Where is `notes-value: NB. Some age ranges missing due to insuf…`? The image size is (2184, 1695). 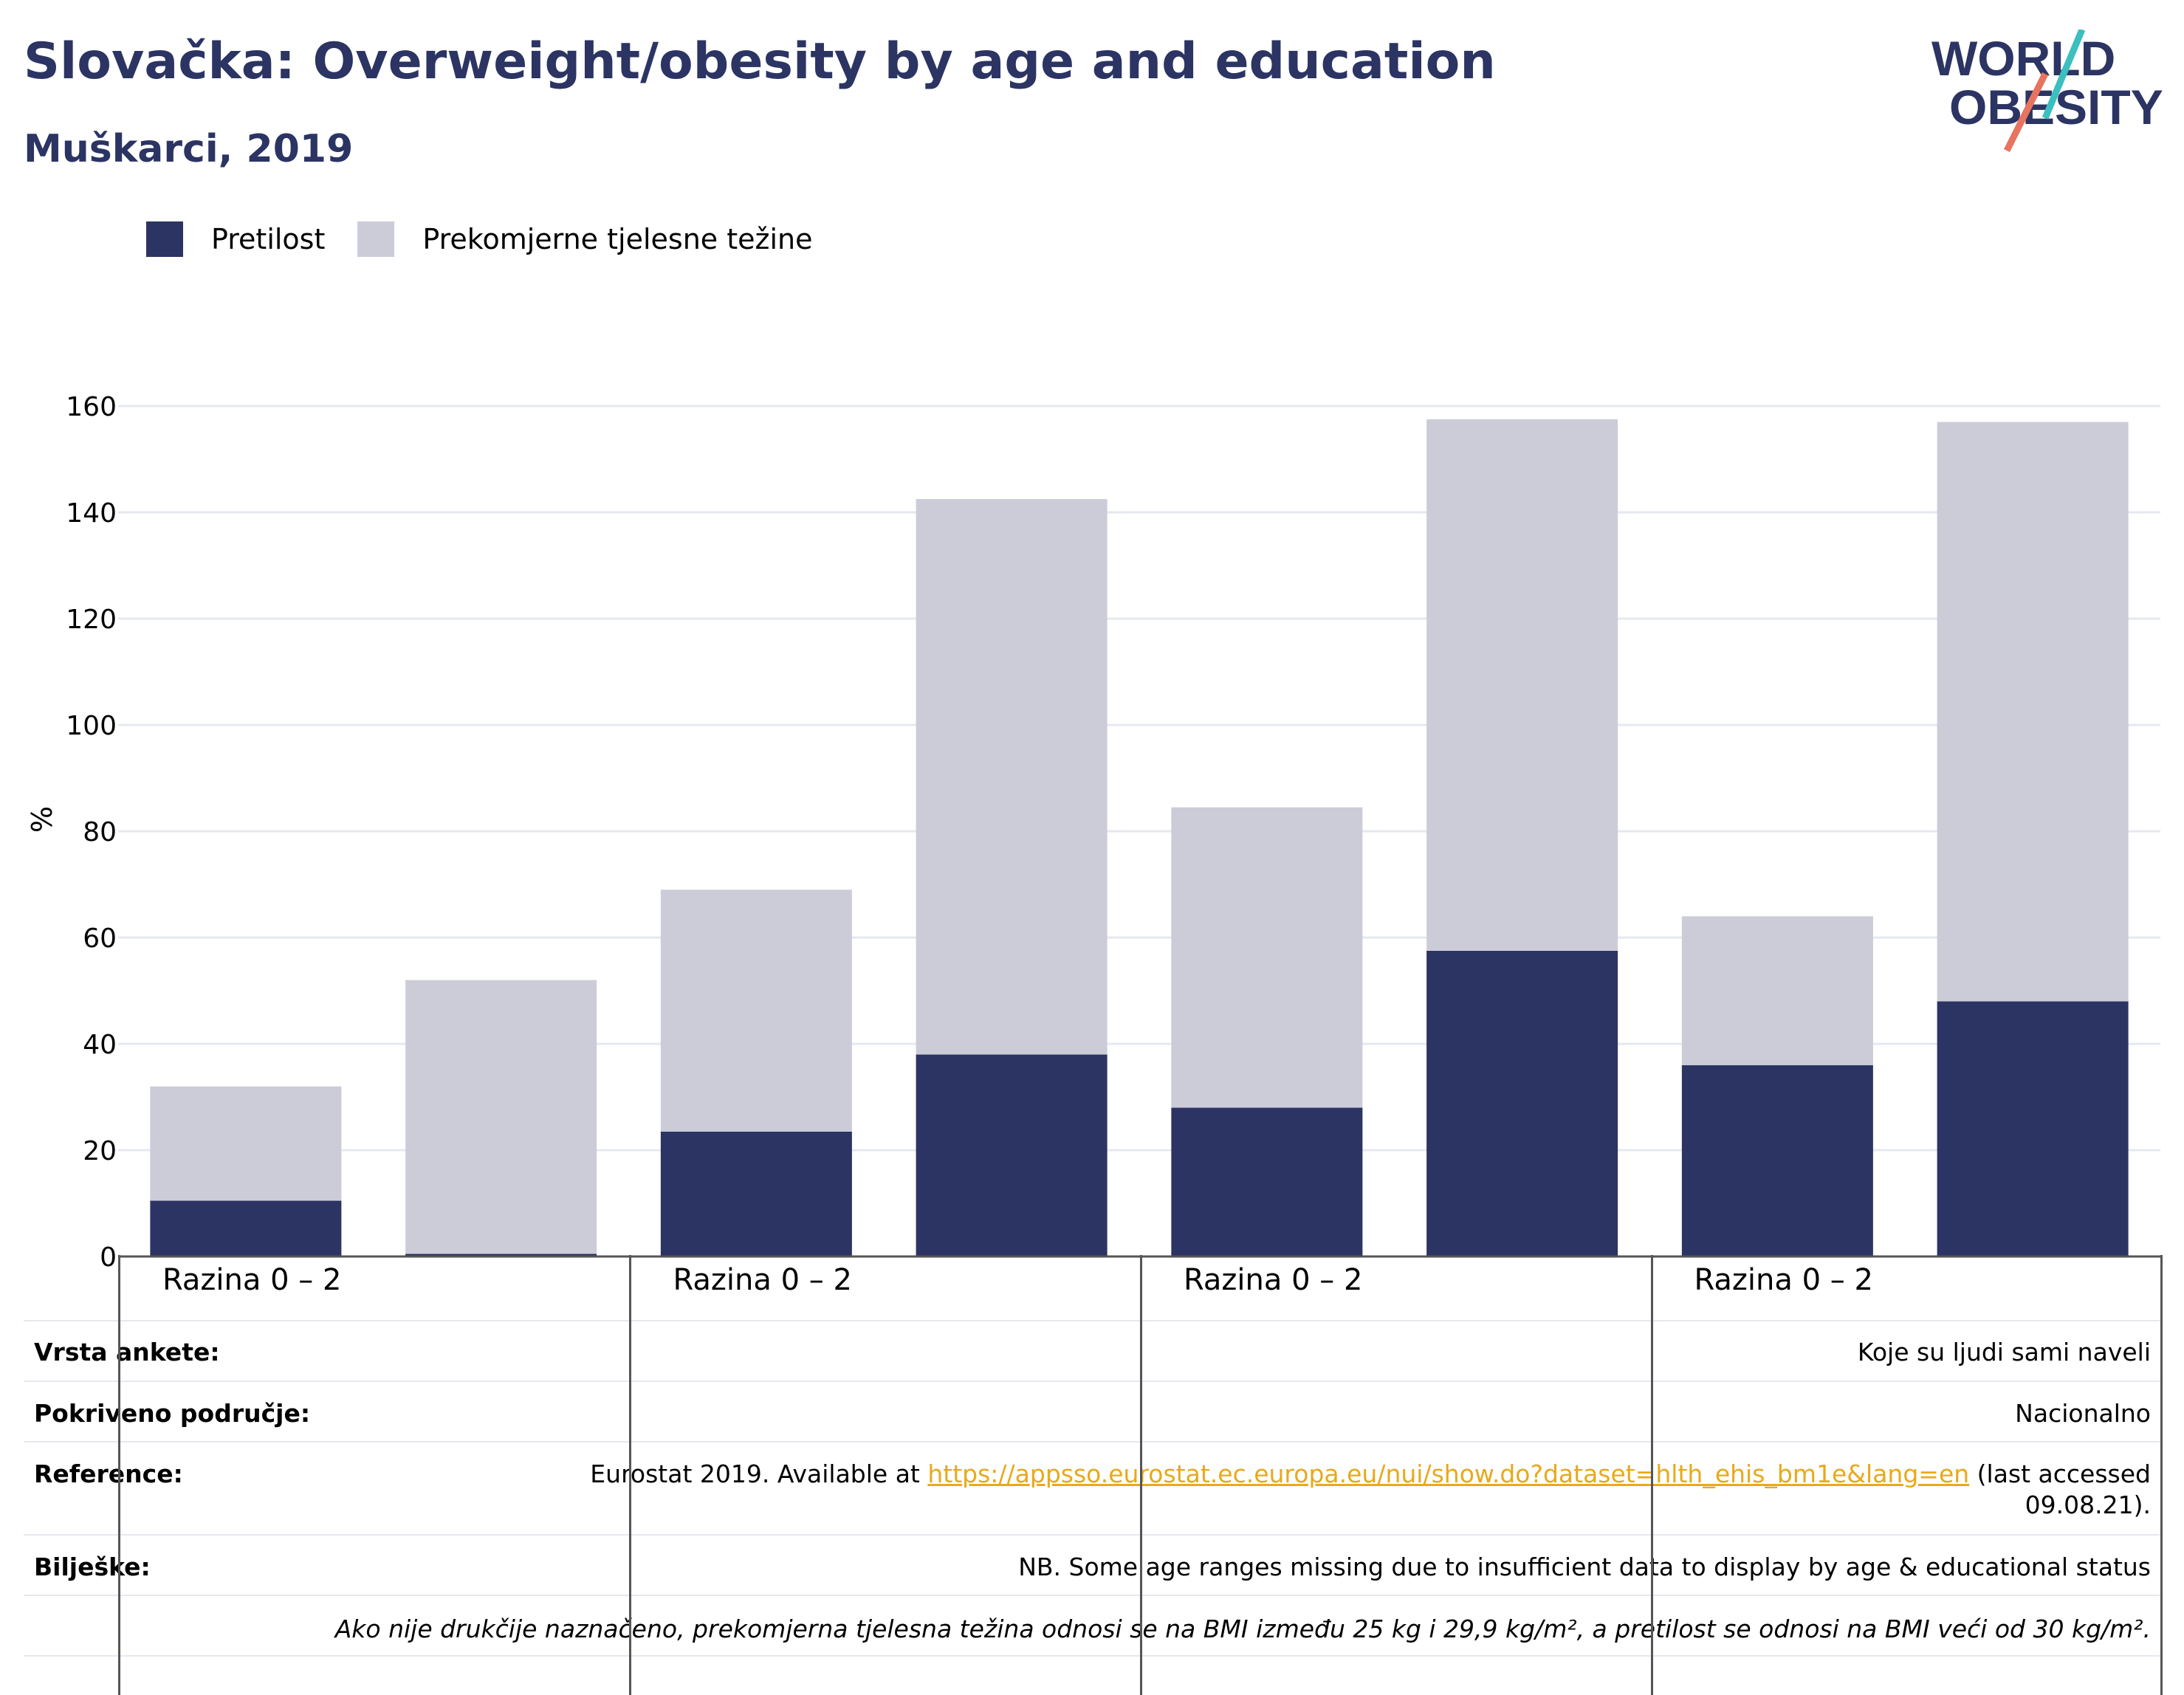 notes-value: NB. Some age ranges missing due to insuf… is located at coordinates (1585, 1567).